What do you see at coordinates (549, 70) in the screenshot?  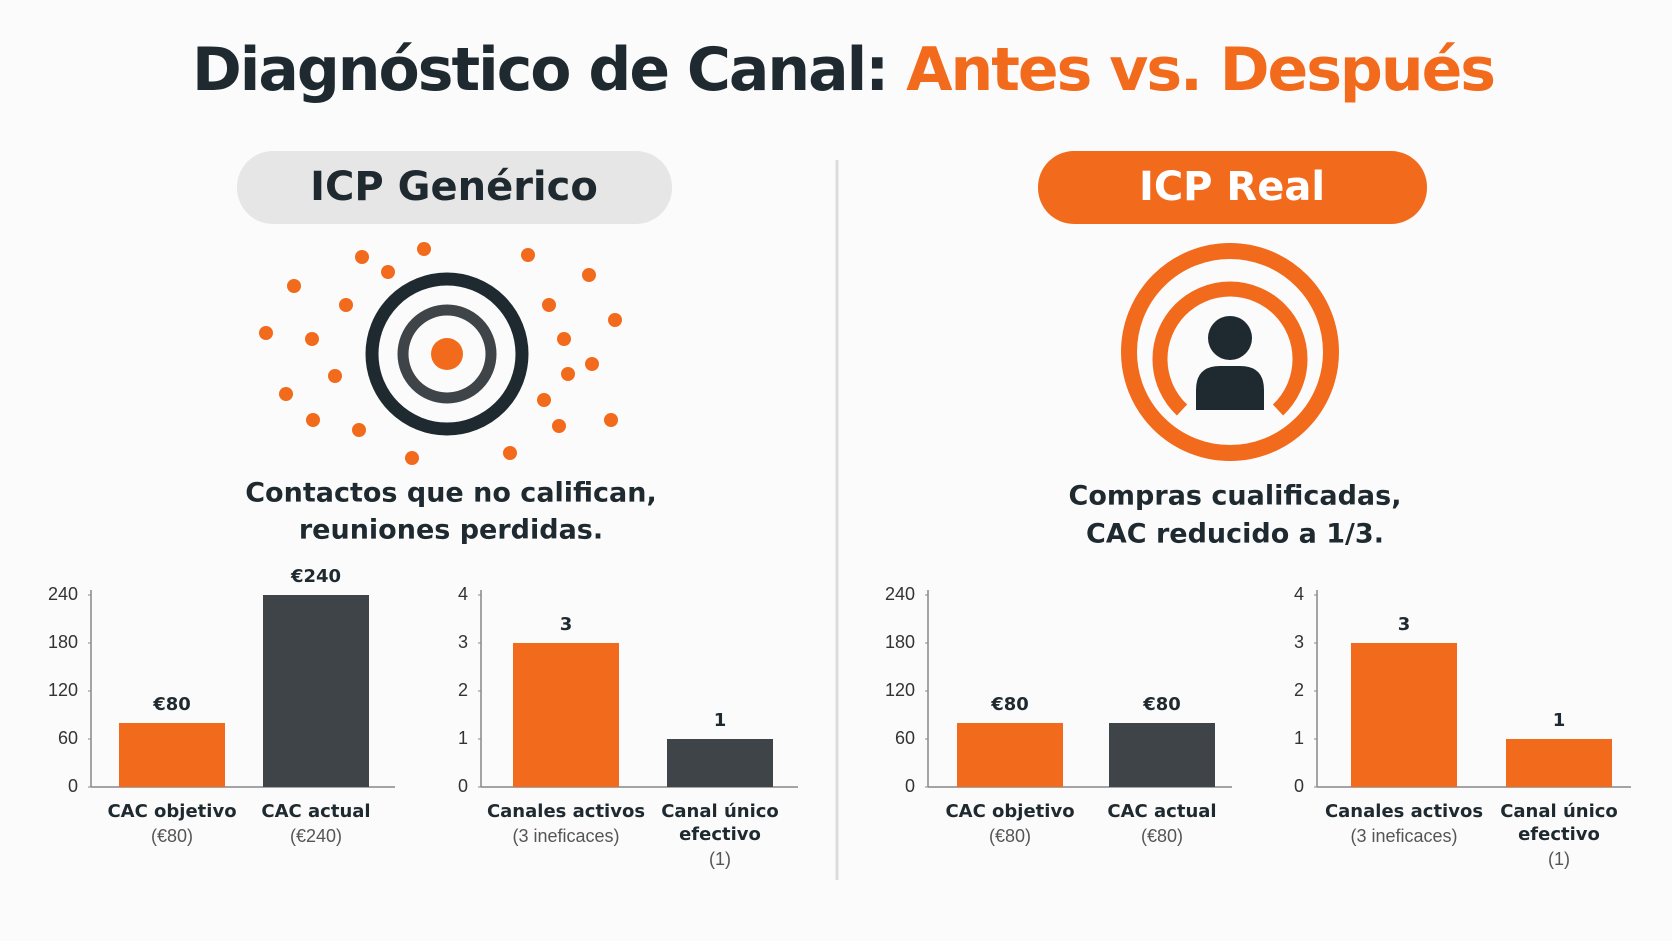 I see `title-lead: Diagnóstico de Canal:` at bounding box center [549, 70].